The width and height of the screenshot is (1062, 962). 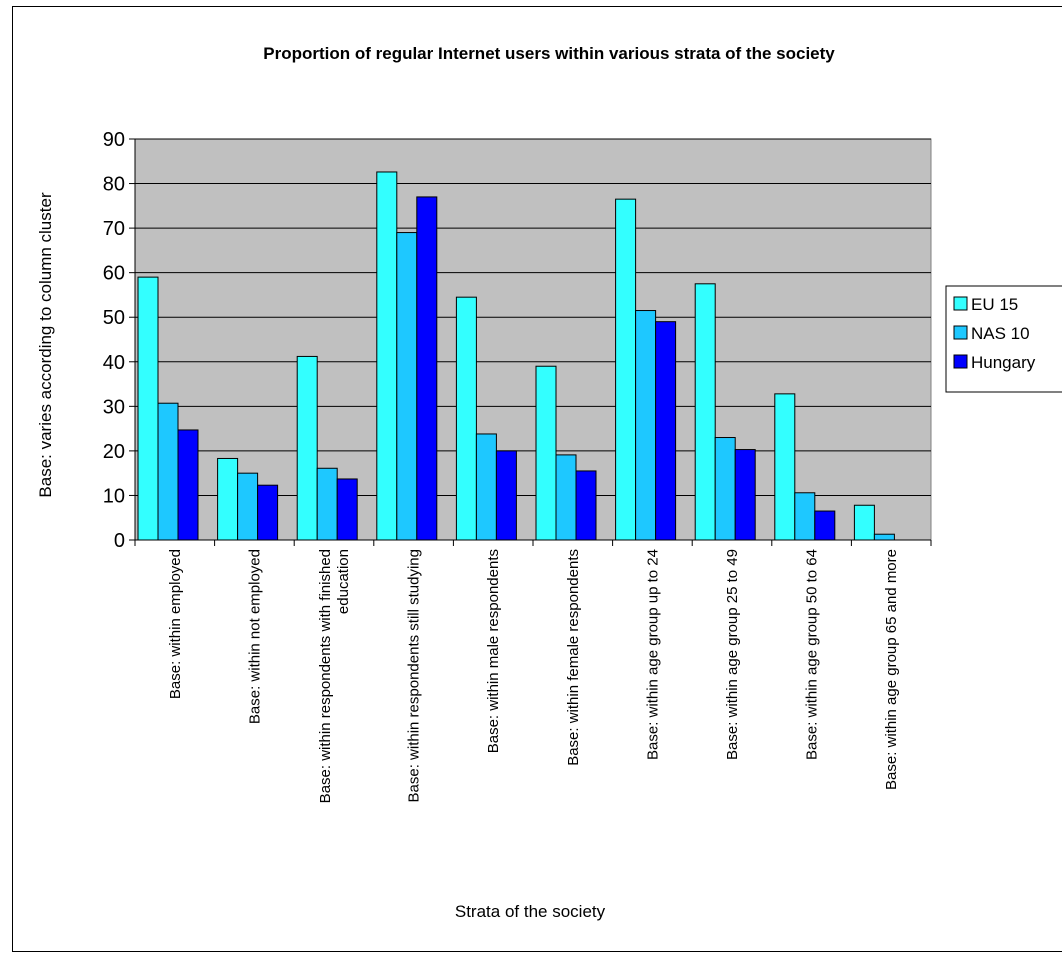 I want to click on y-tick-label: 80, so click(x=114, y=185).